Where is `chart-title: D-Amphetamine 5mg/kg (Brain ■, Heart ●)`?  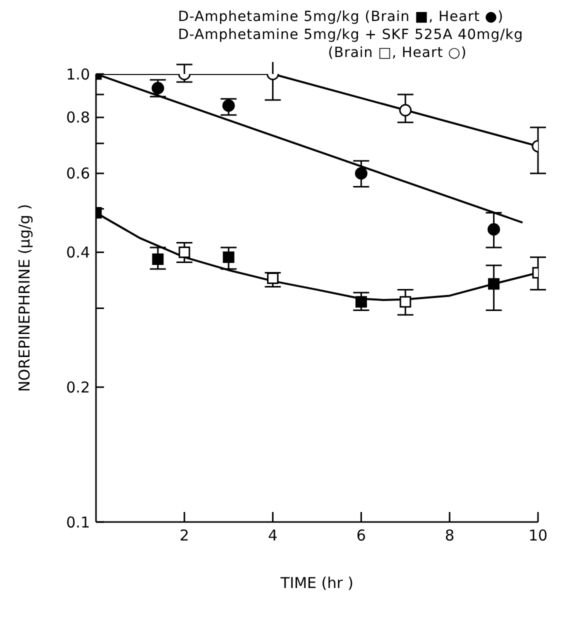
chart-title: D-Amphetamine 5mg/kg (Brain ■, Heart ●) is located at coordinates (341, 17).